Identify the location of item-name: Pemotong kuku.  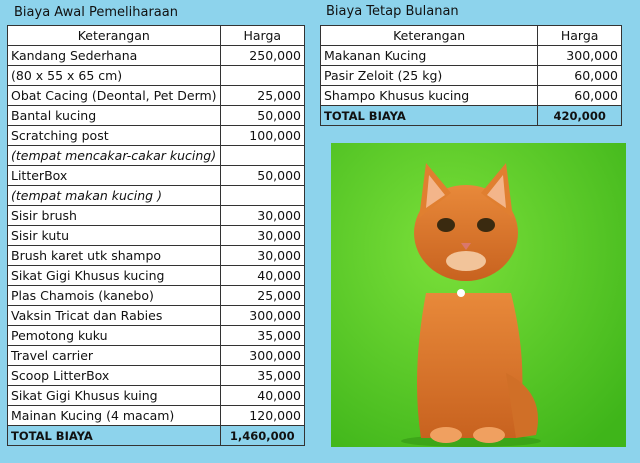
(114, 335).